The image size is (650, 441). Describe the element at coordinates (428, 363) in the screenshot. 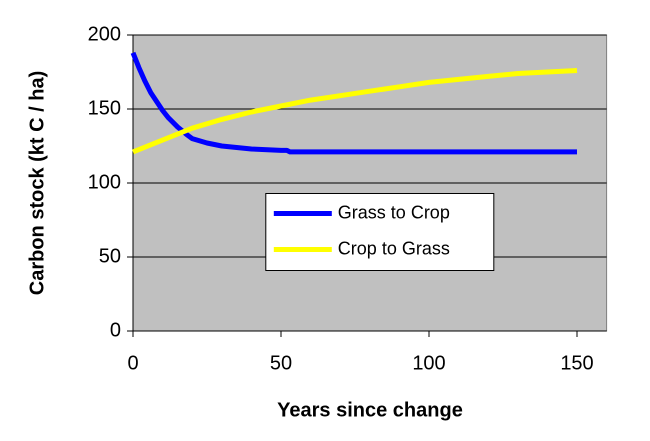

I see `x-tick-label: 100` at that location.